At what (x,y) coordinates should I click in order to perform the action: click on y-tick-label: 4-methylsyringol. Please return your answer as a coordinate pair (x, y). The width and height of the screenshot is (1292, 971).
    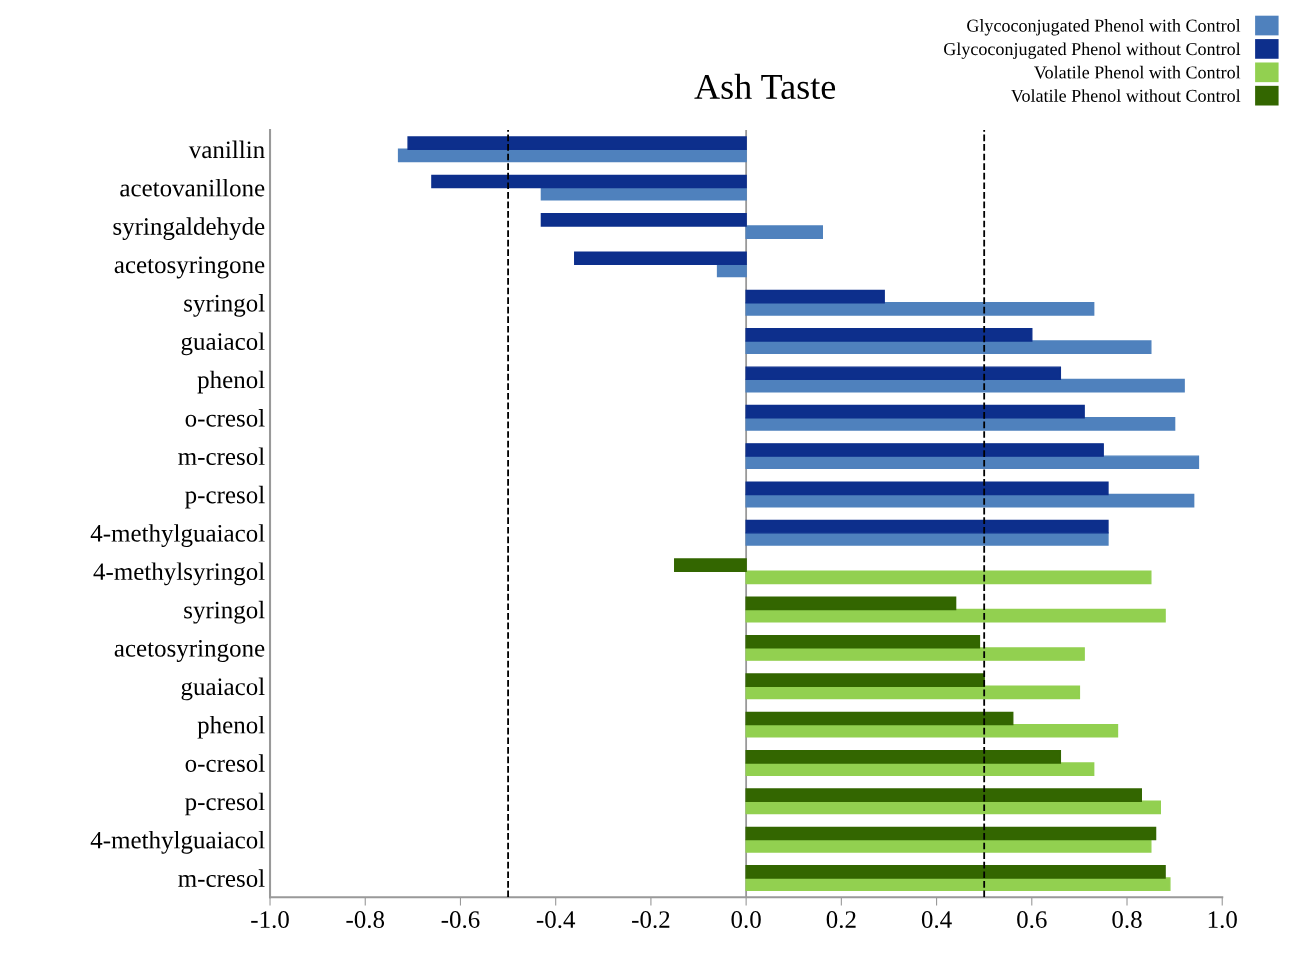
    Looking at the image, I should click on (179, 574).